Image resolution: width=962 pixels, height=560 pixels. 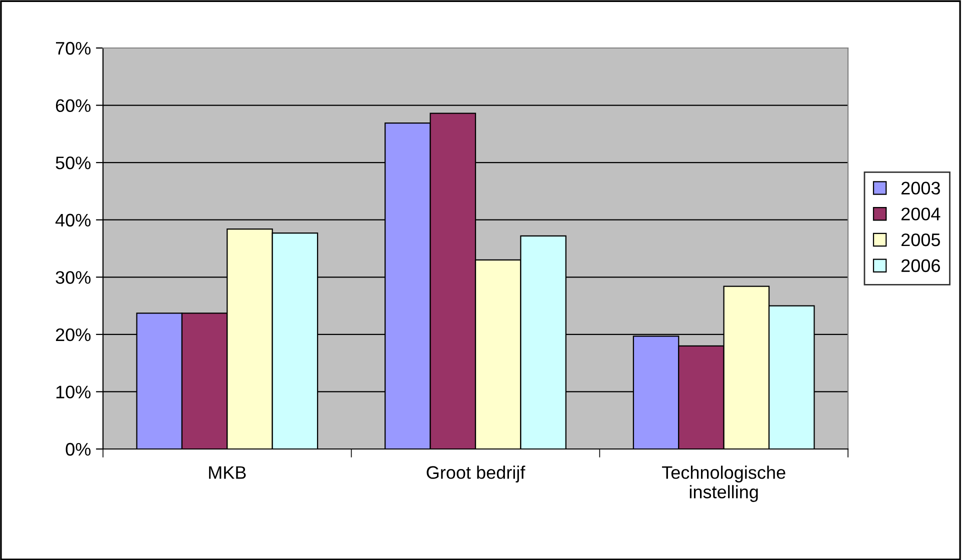 What do you see at coordinates (78, 449) in the screenshot?
I see `y-tick-label: 0%` at bounding box center [78, 449].